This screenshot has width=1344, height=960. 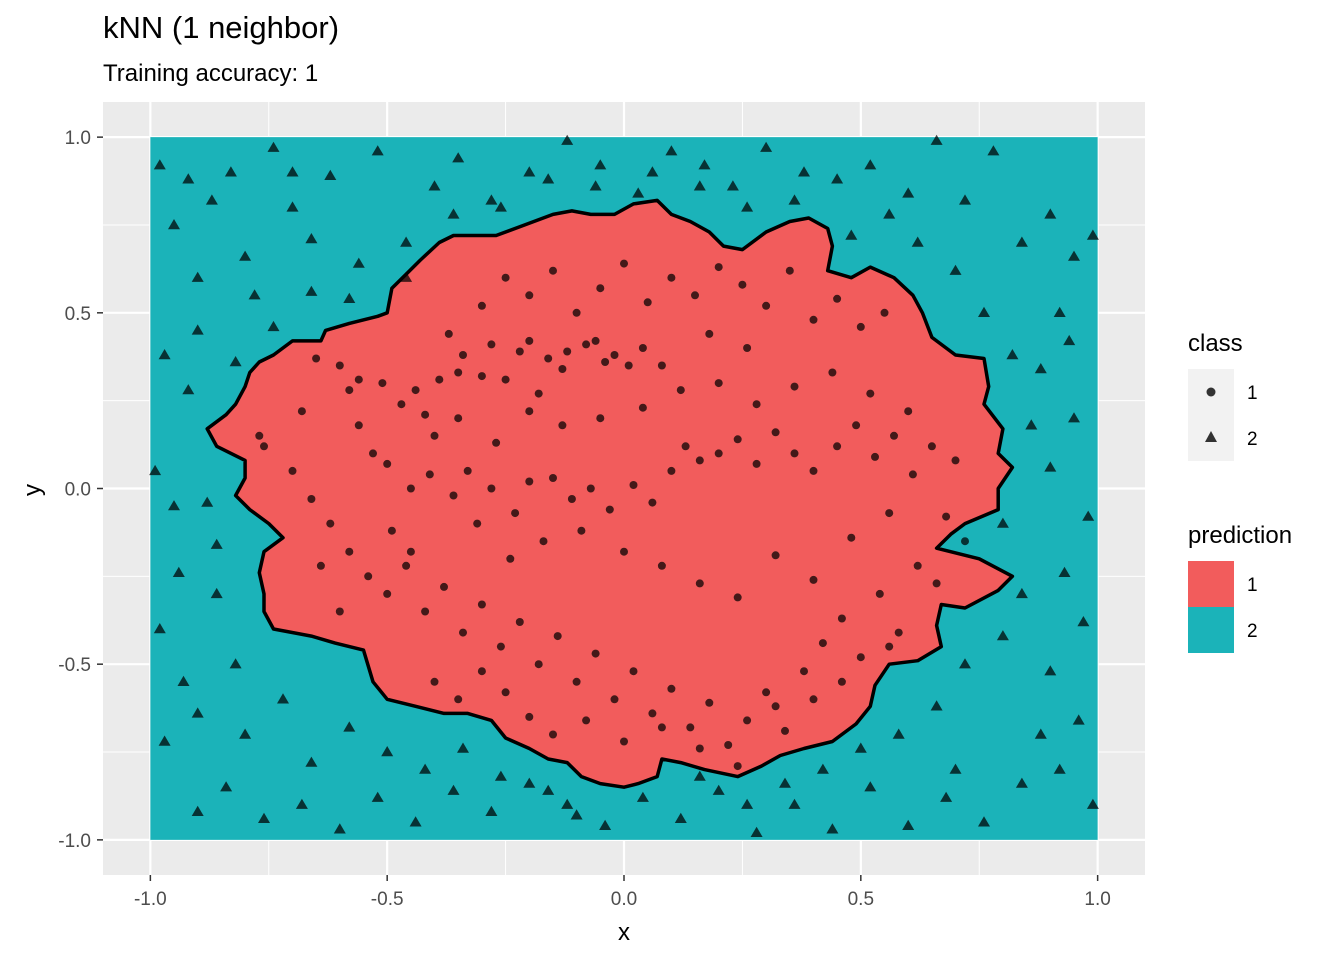 What do you see at coordinates (78, 138) in the screenshot?
I see `y-tick-label: 1.0` at bounding box center [78, 138].